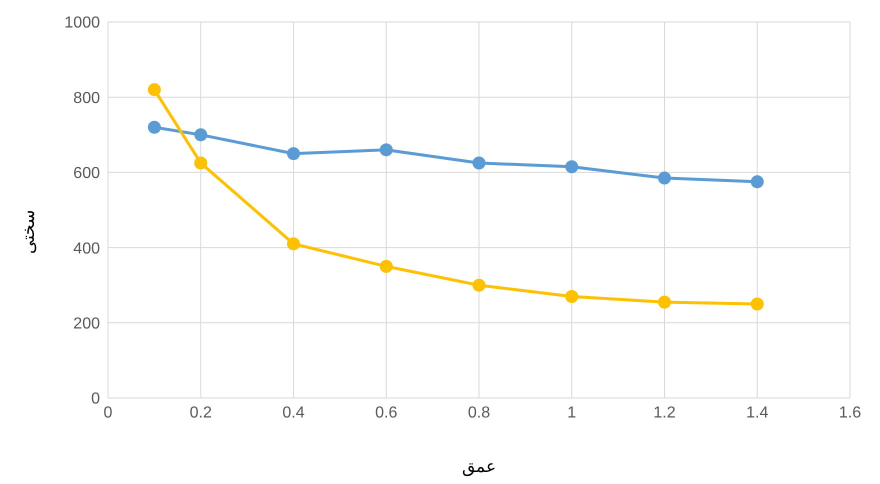  I want to click on x-tick-label: 1.6, so click(850, 413).